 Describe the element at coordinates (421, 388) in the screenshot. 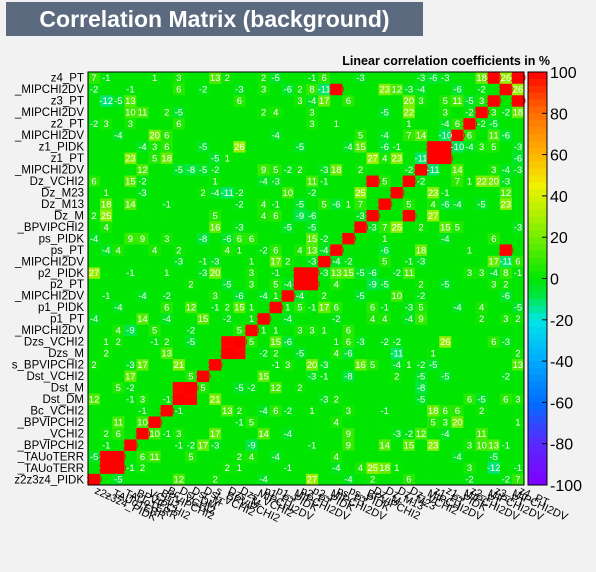

I see `cell-value-label: -8` at that location.